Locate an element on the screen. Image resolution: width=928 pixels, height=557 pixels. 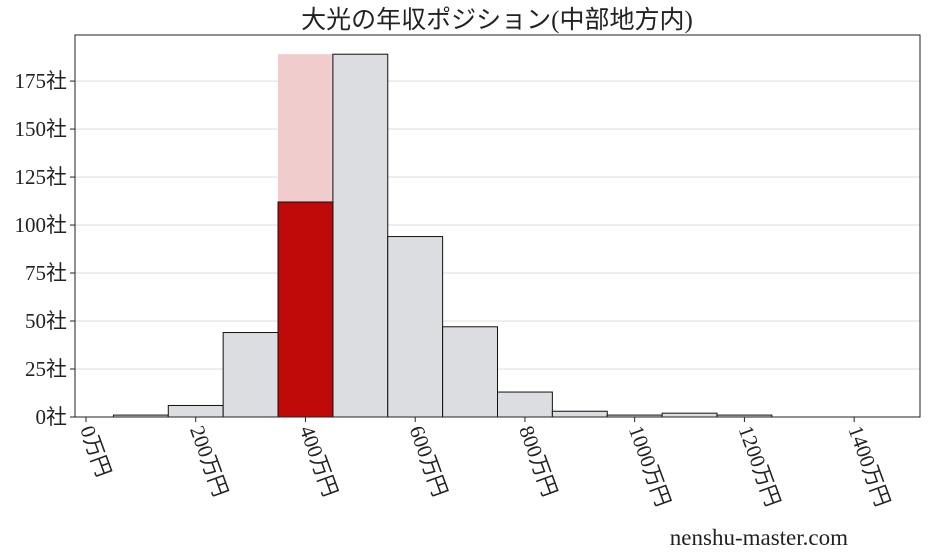
y-tick-label: 75社 is located at coordinates (46, 273).